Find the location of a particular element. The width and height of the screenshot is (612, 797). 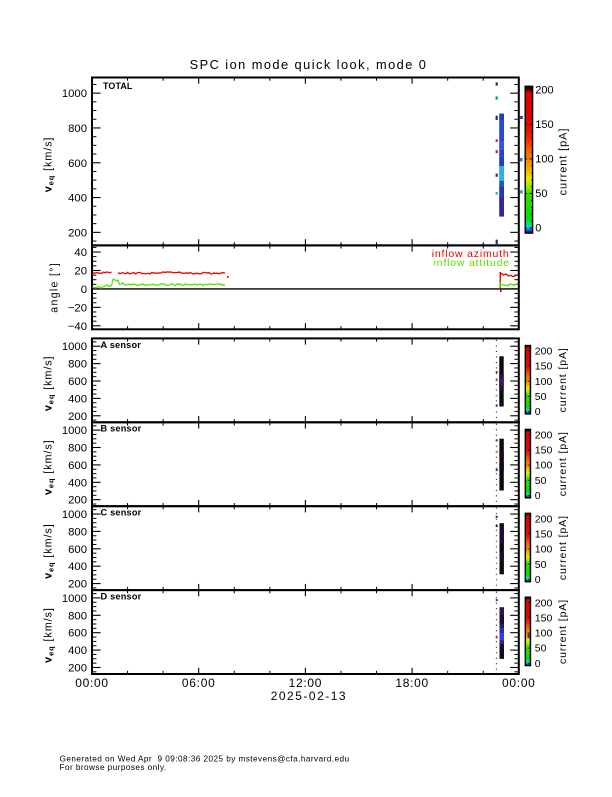

svg-text: For browse purposes only. is located at coordinates (113, 767).